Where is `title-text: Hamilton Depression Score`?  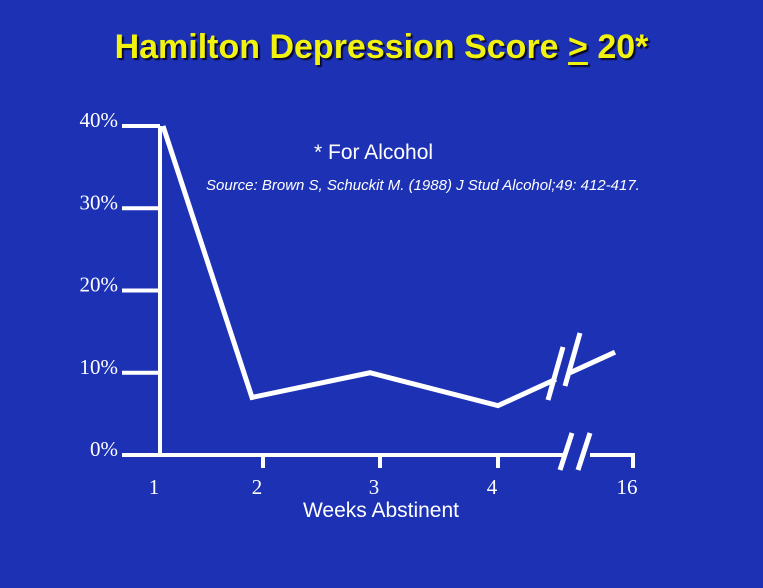
title-text: Hamilton Depression Score is located at coordinates (341, 47).